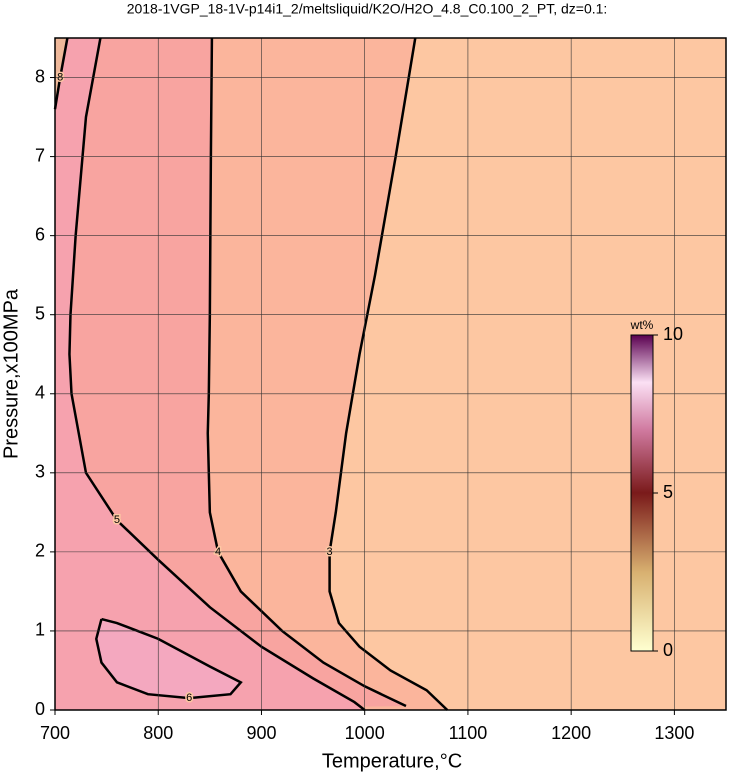 The width and height of the screenshot is (734, 781). What do you see at coordinates (468, 733) in the screenshot?
I see `x-tick-label: 1100` at bounding box center [468, 733].